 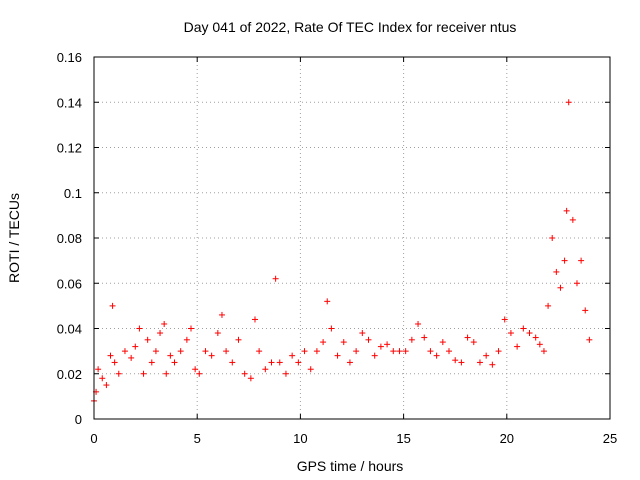 What do you see at coordinates (403, 438) in the screenshot?
I see `x-tick-label: 15` at bounding box center [403, 438].